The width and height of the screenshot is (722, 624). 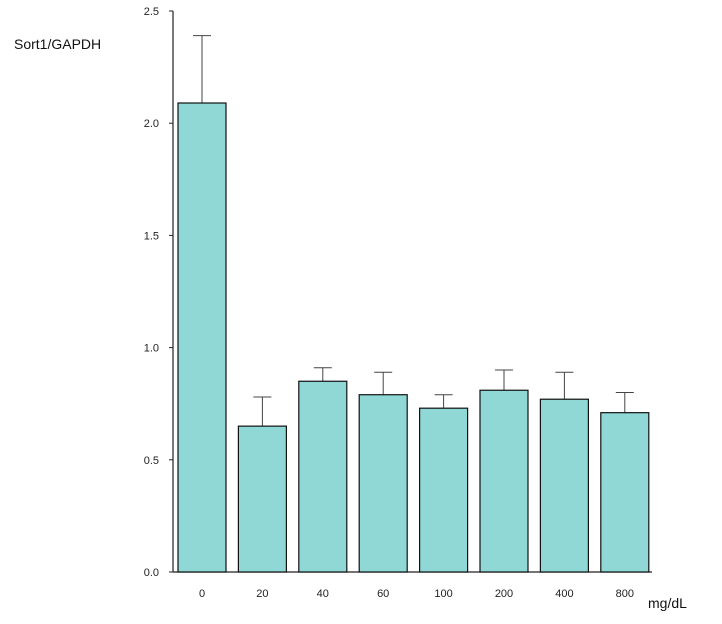 What do you see at coordinates (323, 594) in the screenshot?
I see `x-tick-label: 40` at bounding box center [323, 594].